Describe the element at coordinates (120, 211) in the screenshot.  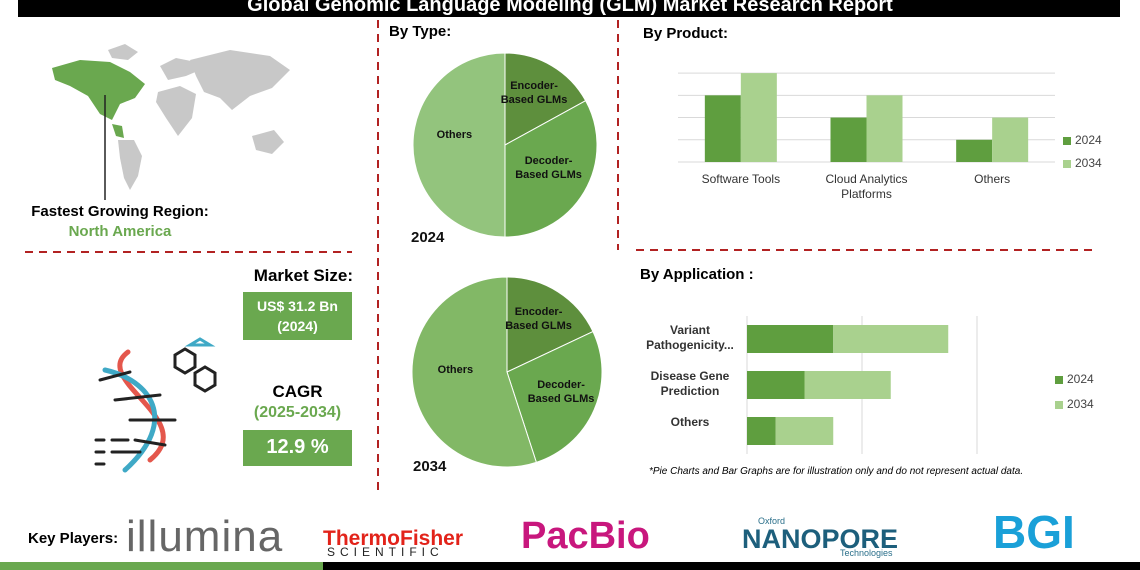
I see `region-label: Fastest Growing Region:` at that location.